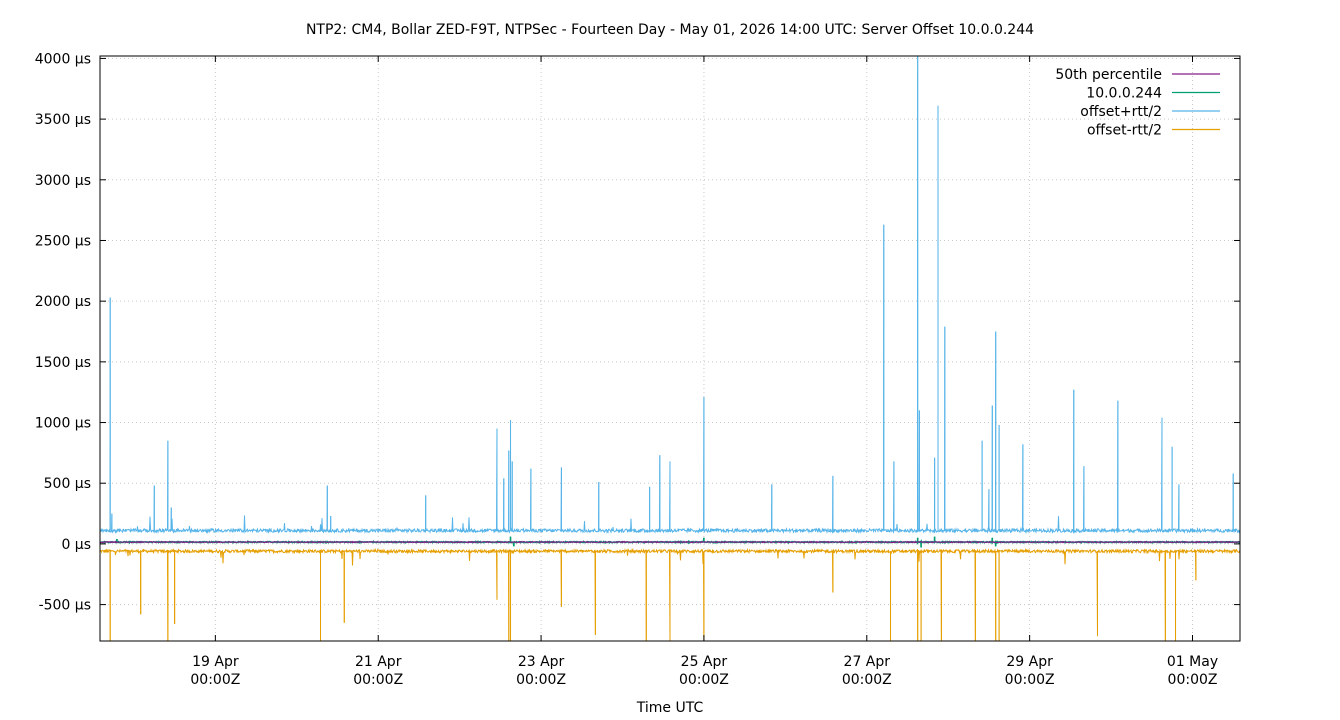  Describe the element at coordinates (867, 662) in the screenshot. I see `x-tick-label-date: 27 Apr` at that location.